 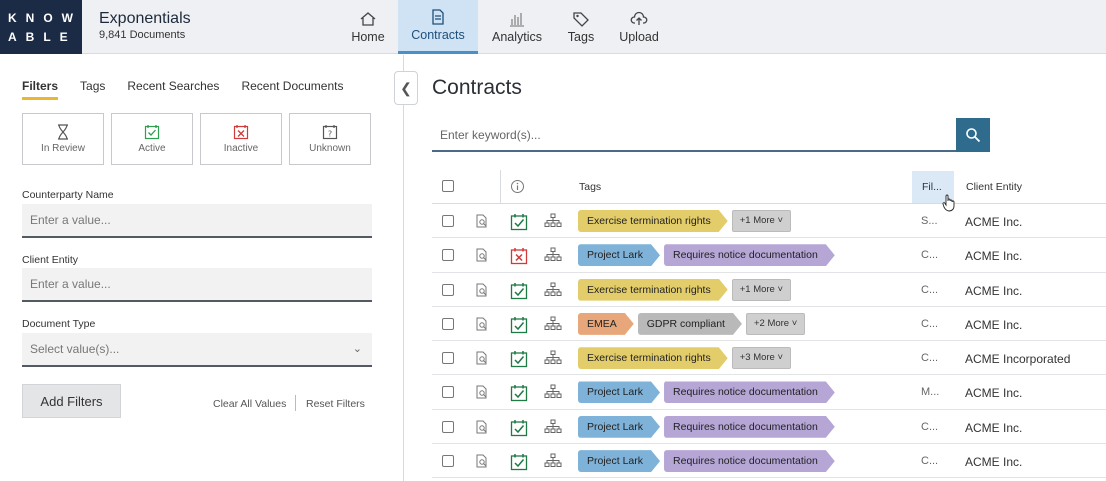 What do you see at coordinates (606, 324) in the screenshot?
I see `tag-chip: EMEA` at bounding box center [606, 324].